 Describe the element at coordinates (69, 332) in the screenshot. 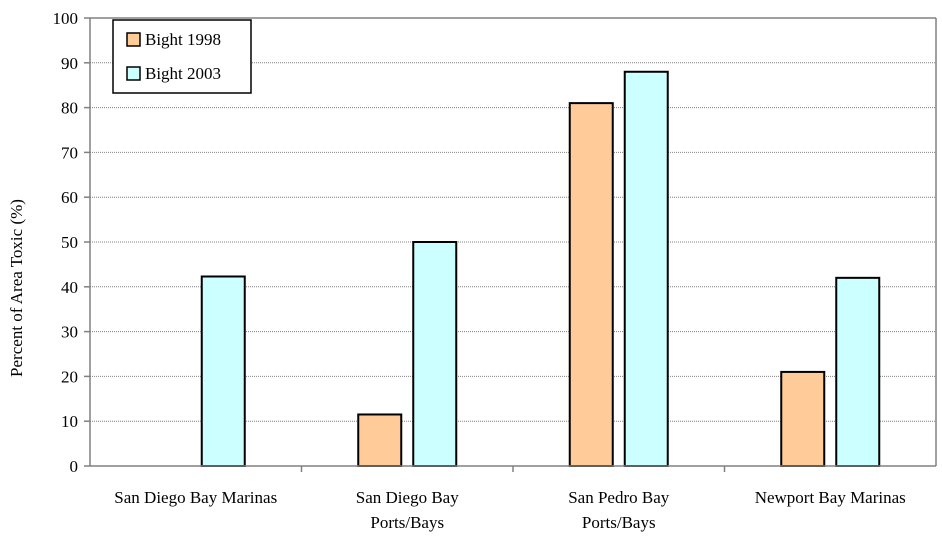

I see `y-tick-label: 30` at that location.